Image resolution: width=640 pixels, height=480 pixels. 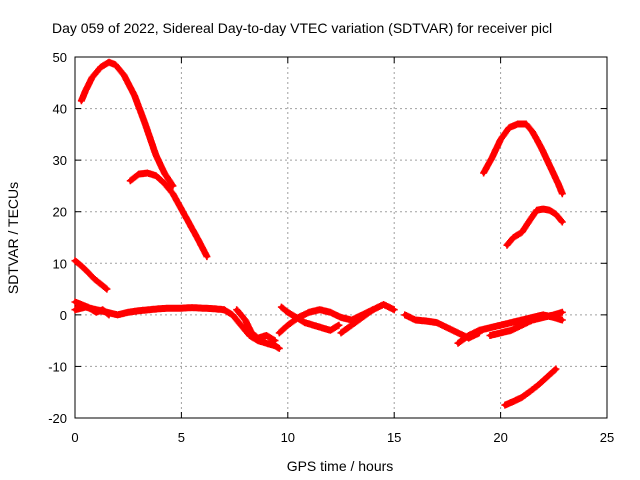 I want to click on x-tick-label: 25, so click(x=607, y=437).